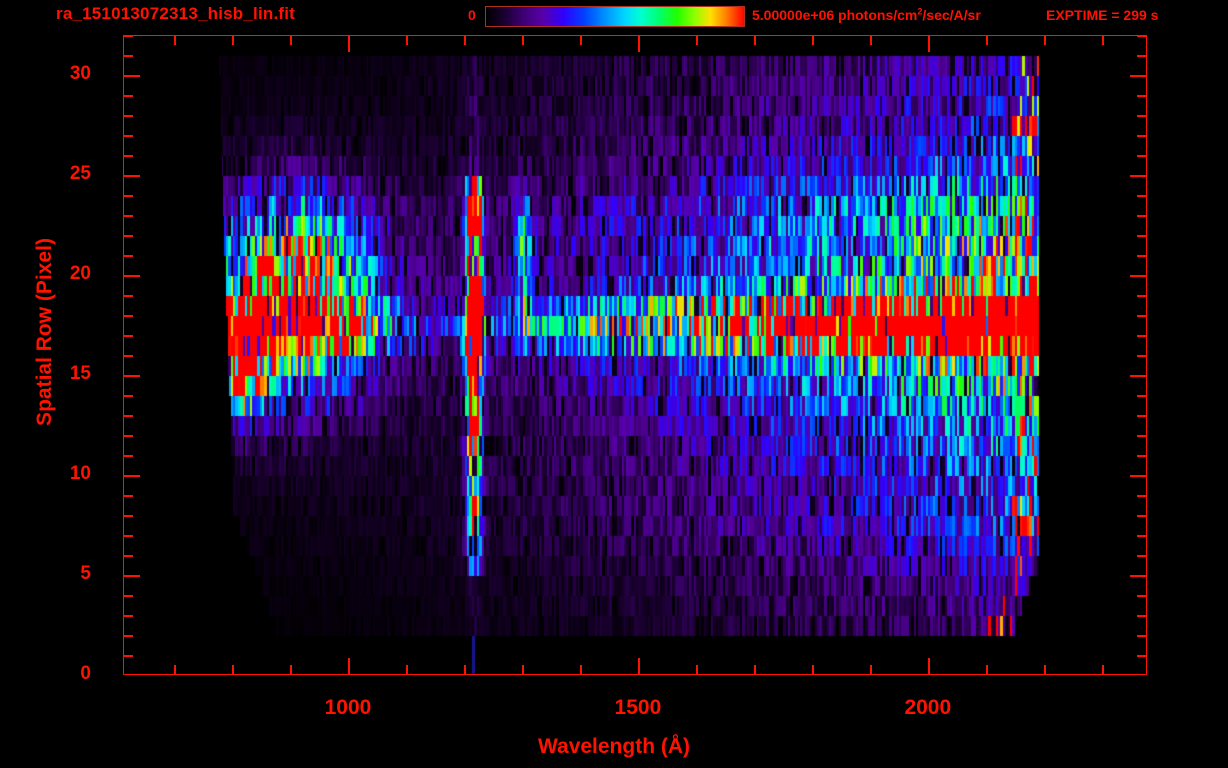 This screenshot has height=768, width=1228. Describe the element at coordinates (80, 173) in the screenshot. I see `y-axis-tick-label: 25` at that location.